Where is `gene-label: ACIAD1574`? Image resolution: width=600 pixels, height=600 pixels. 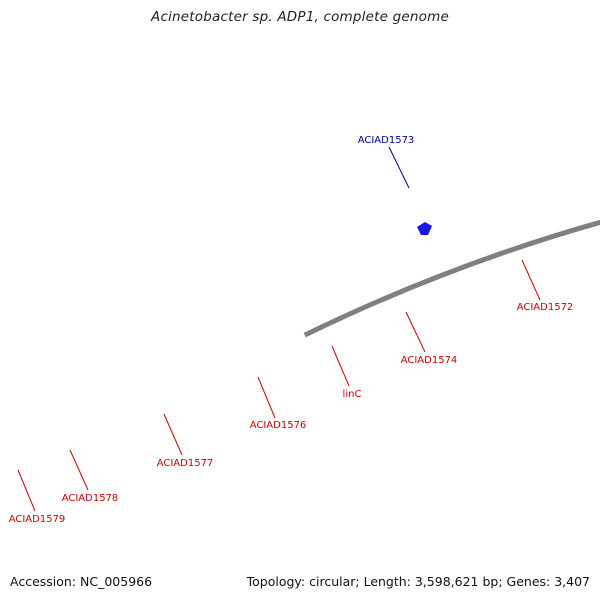 gene-label: ACIAD1574 is located at coordinates (429, 360).